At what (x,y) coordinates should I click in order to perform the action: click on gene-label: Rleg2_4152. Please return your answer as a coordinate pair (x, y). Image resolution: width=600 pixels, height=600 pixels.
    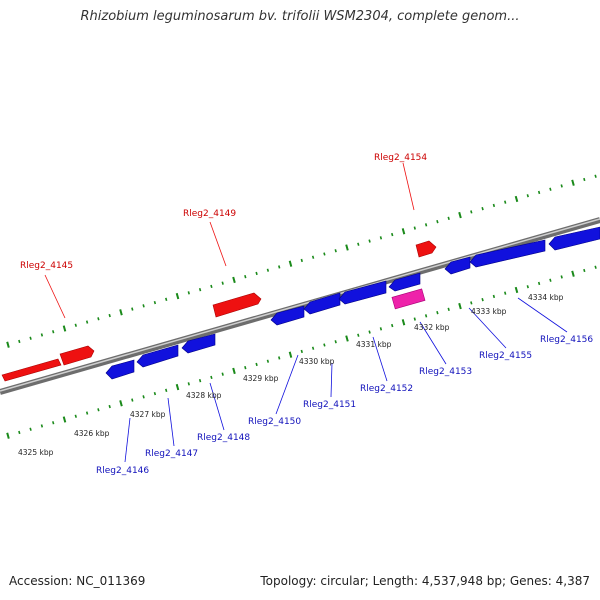
    Looking at the image, I should click on (386, 389).